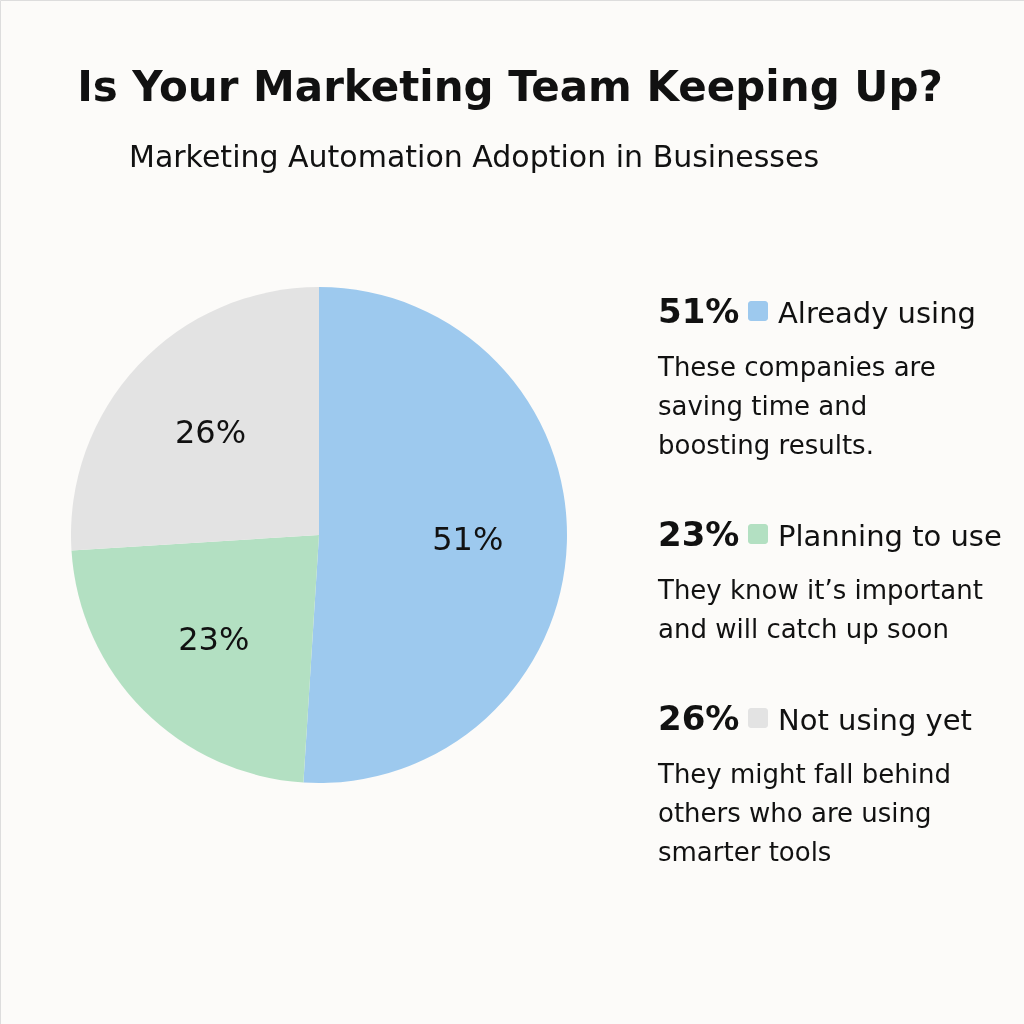 The height and width of the screenshot is (1024, 1024). What do you see at coordinates (699, 534) in the screenshot?
I see `text: 23%` at bounding box center [699, 534].